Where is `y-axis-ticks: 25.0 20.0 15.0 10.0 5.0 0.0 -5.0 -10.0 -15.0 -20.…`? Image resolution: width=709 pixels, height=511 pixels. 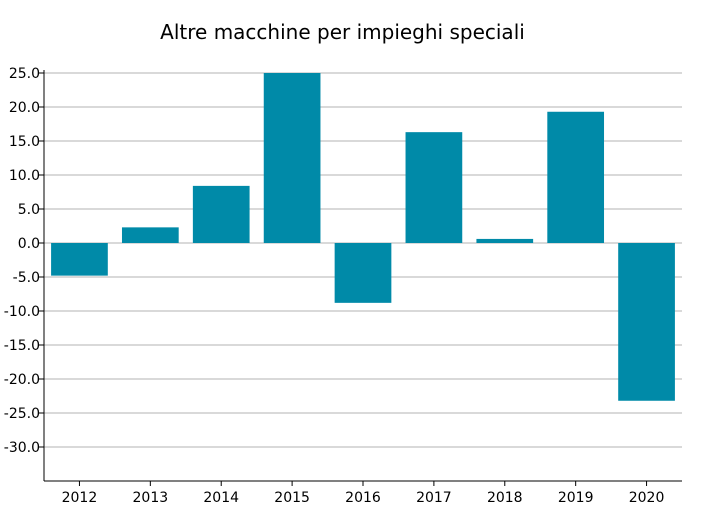
y-axis-ticks: 25.0 20.0 15.0 10.0 5.0 0.0 -5.0 -10.0 -15.0 -20.… is located at coordinates (22, 261).